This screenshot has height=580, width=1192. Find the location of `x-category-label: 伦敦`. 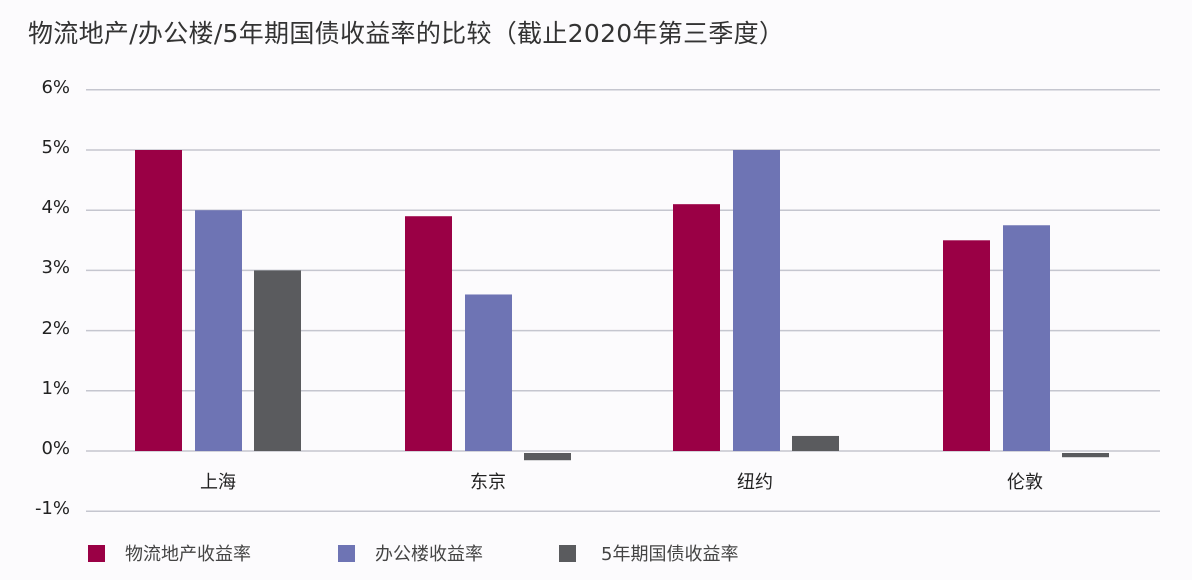

x-category-label: 伦敦 is located at coordinates (1025, 482).